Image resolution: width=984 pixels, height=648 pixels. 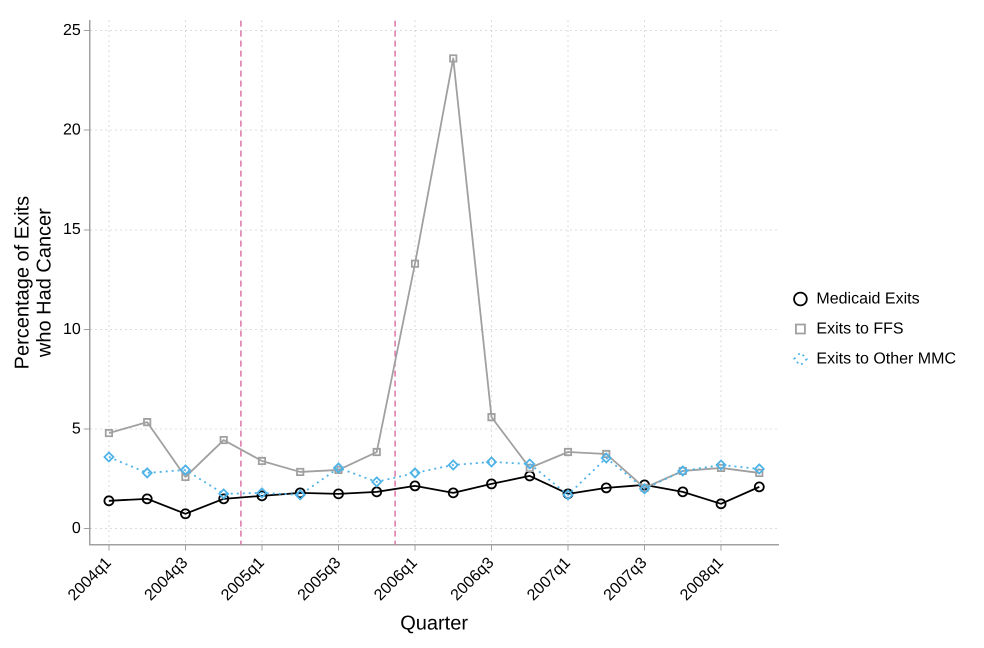 I want to click on legend-label: Exits to Other MMC, so click(x=886, y=359).